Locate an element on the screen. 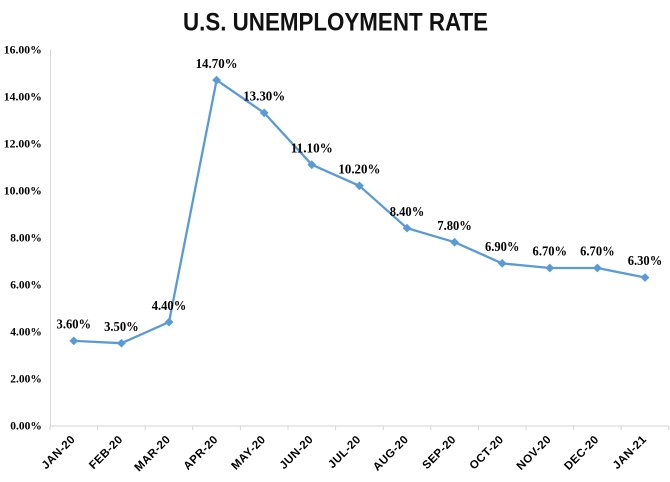 The height and width of the screenshot is (482, 670). svg-text: 4.40% is located at coordinates (169, 305).